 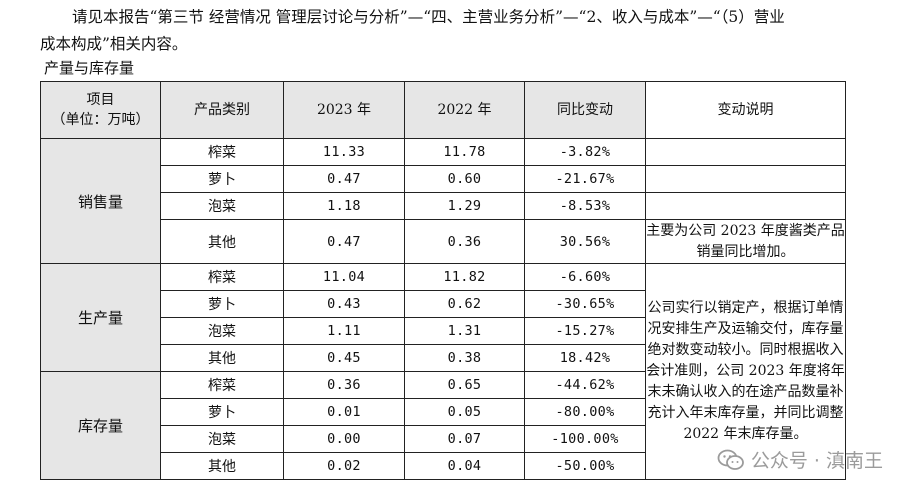 What do you see at coordinates (344, 466) in the screenshot?
I see `cell-2023: 0.02` at bounding box center [344, 466].